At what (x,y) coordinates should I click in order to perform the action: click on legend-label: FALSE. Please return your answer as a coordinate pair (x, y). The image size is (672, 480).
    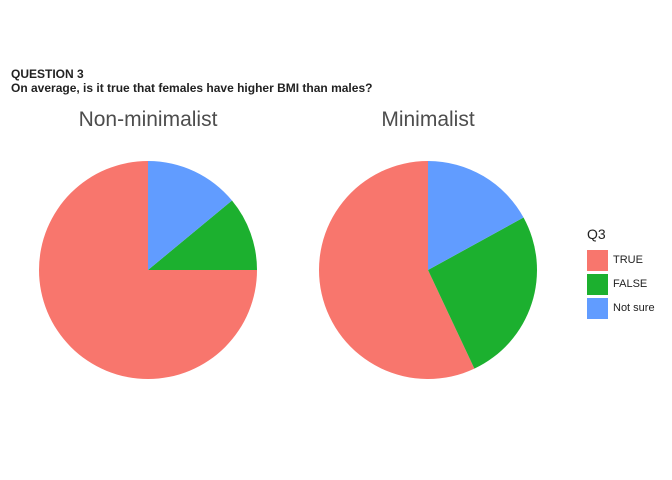
    Looking at the image, I should click on (630, 284).